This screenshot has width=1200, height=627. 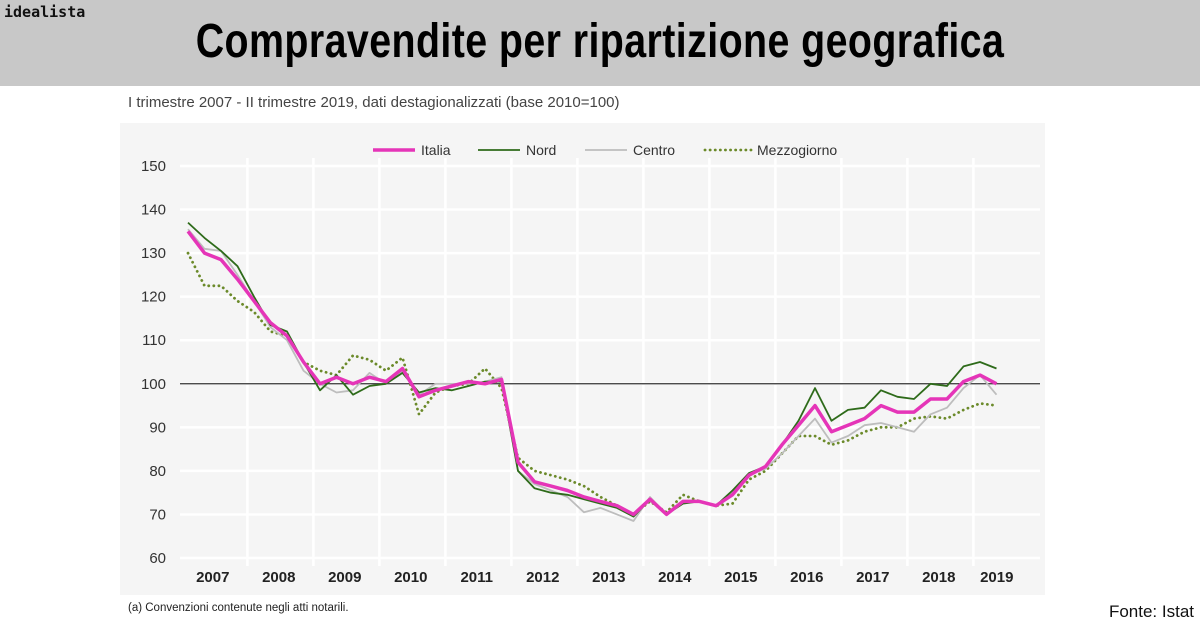 I want to click on legend-label-nord: Nord, so click(x=541, y=150).